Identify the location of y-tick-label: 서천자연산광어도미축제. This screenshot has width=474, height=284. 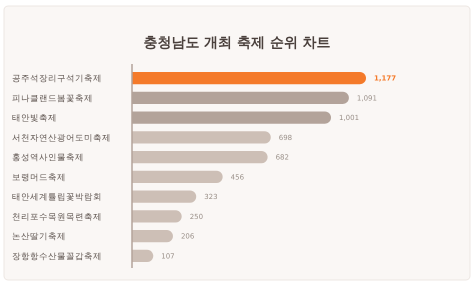
(61, 138).